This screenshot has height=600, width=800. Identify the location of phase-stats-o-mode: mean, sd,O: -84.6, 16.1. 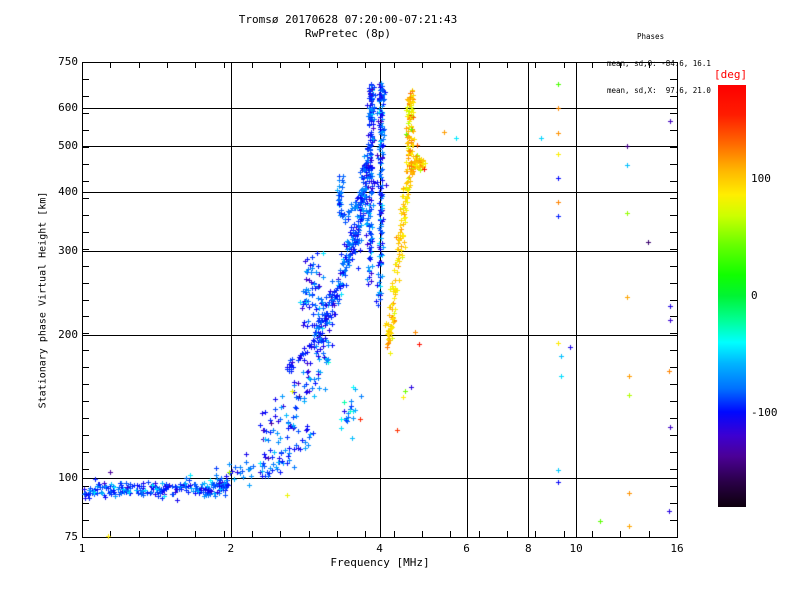
(659, 63).